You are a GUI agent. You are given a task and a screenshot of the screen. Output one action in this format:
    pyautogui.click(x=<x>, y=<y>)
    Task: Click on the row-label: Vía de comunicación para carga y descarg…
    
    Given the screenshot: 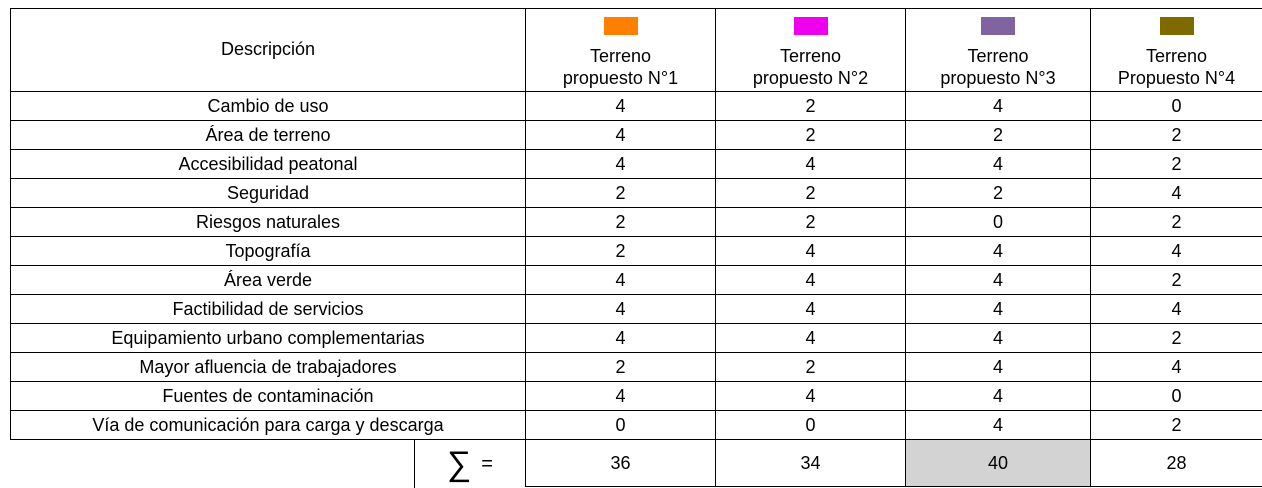 What is the action you would take?
    pyautogui.click(x=268, y=425)
    